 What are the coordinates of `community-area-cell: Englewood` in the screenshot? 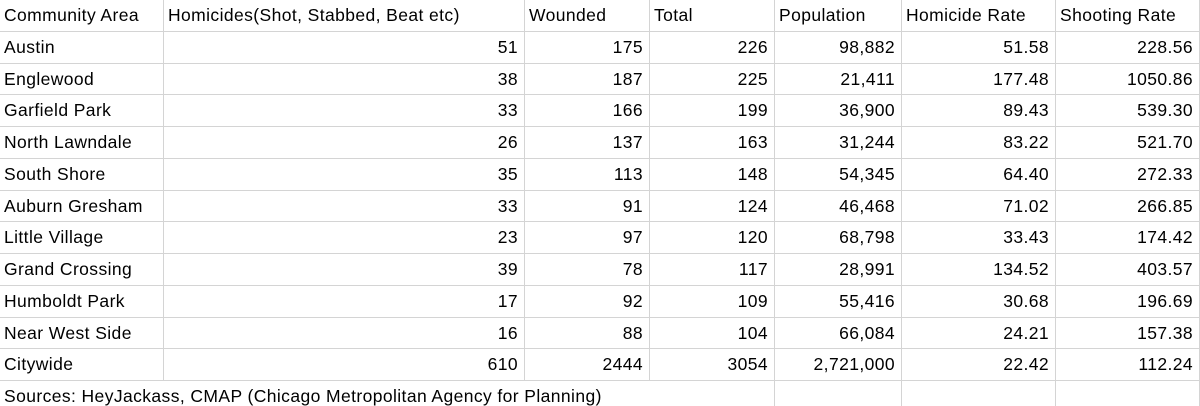 It's located at (82, 79).